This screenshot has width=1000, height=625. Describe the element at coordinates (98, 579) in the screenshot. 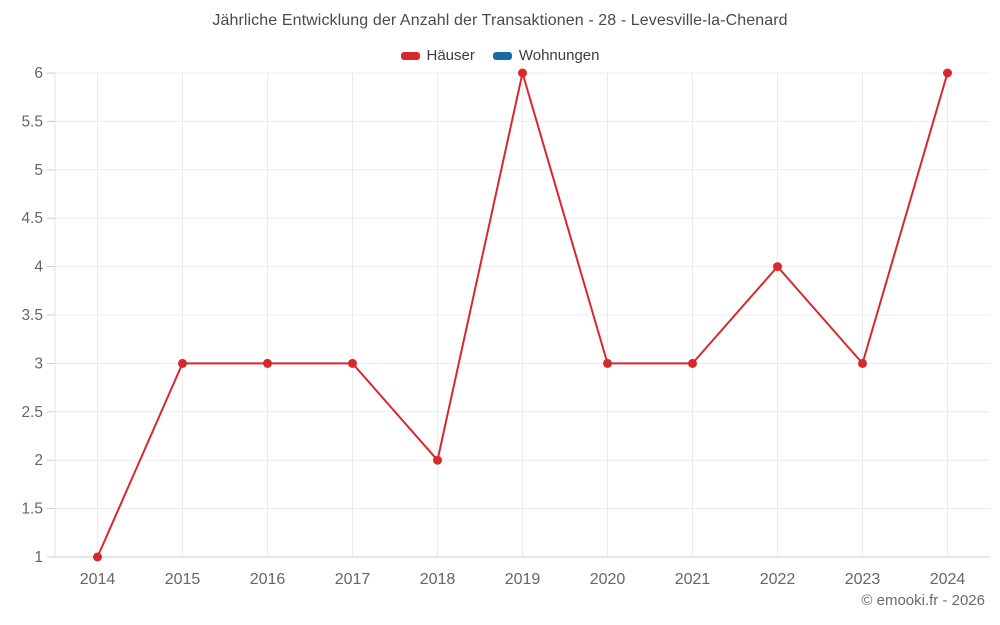

I see `x-tick-label: 2014` at that location.